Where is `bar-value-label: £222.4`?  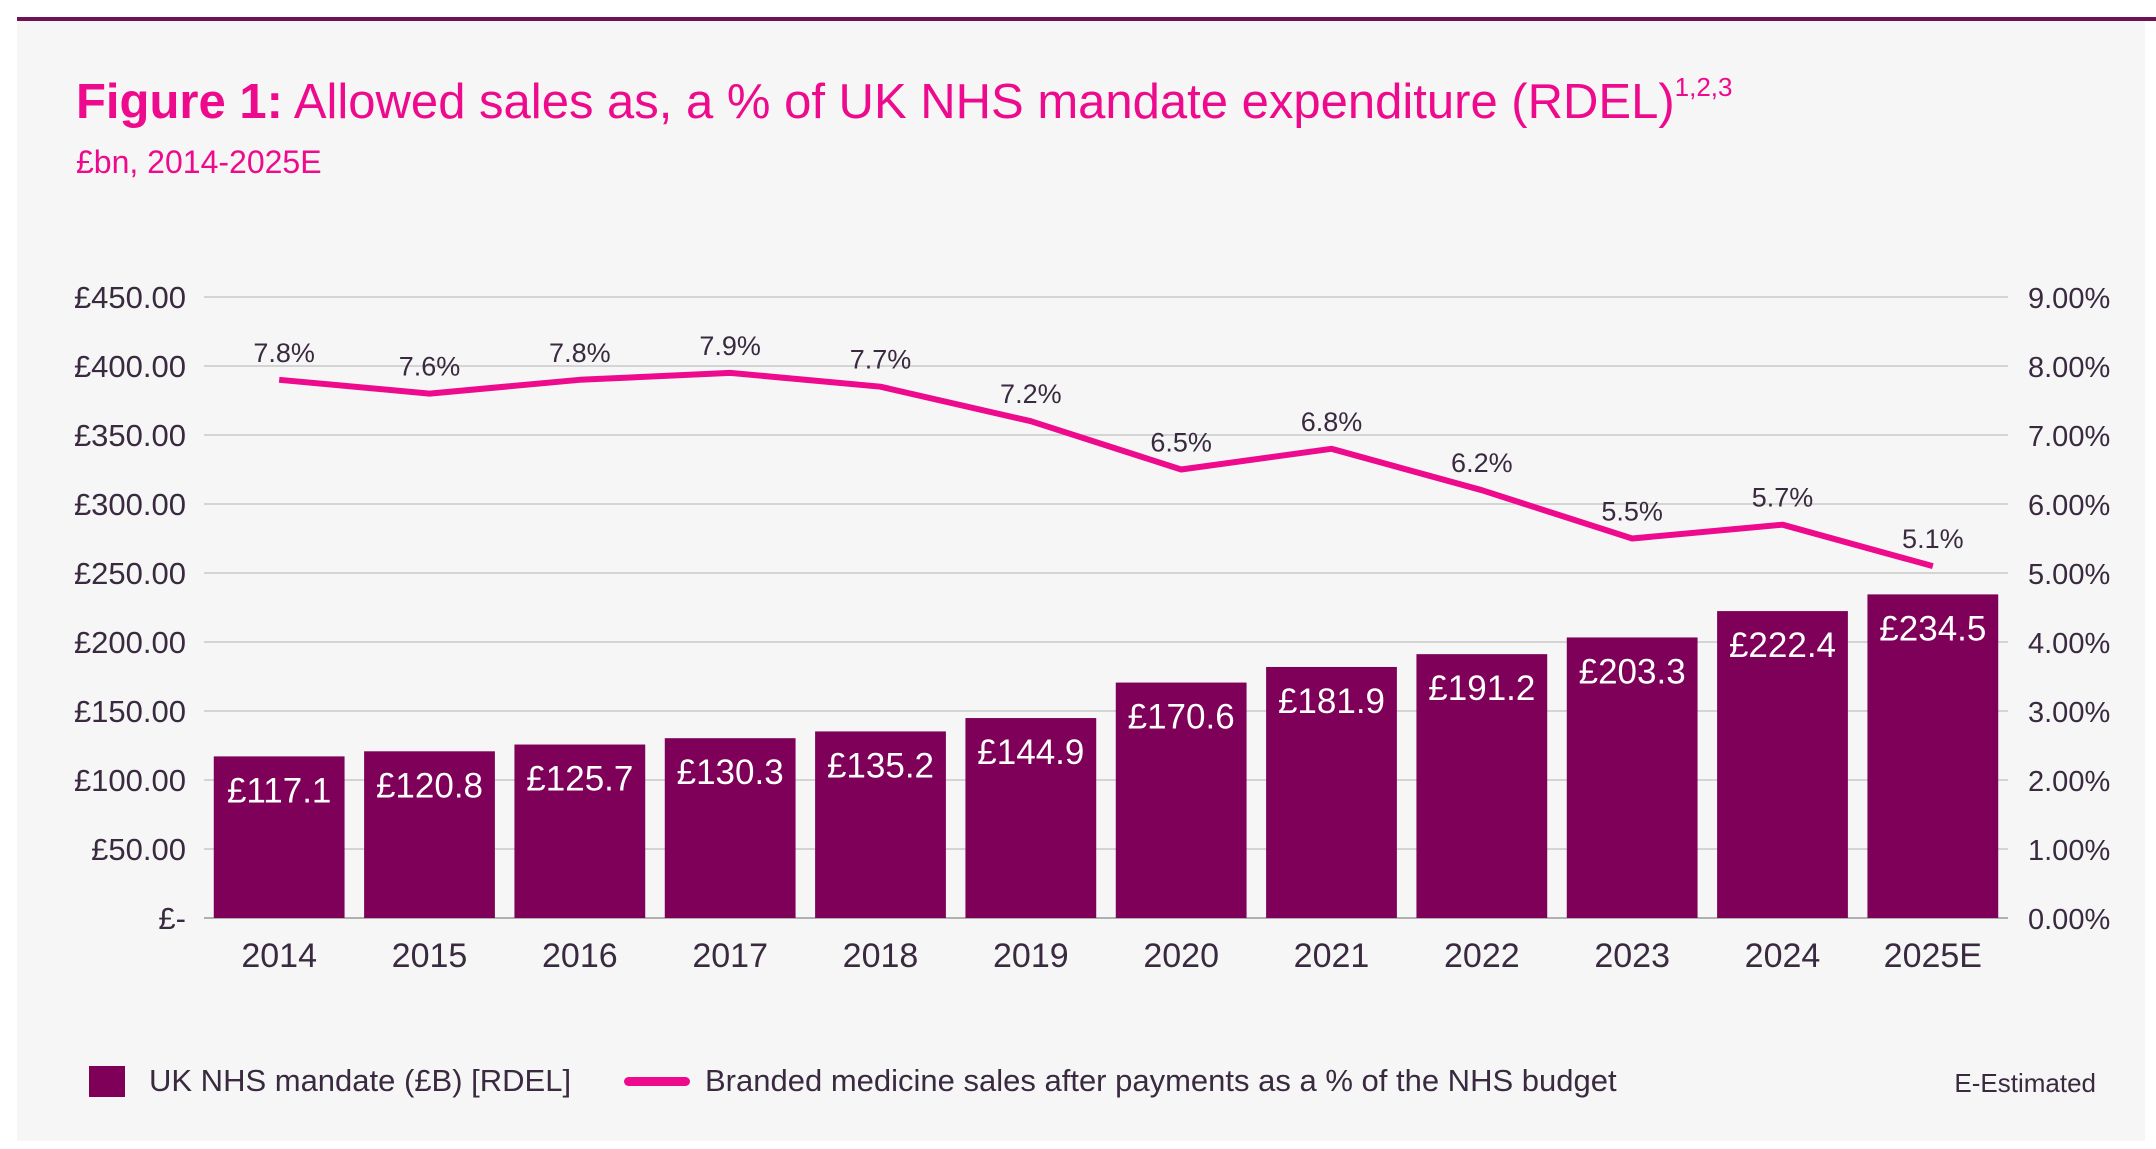
bar-value-label: £222.4 is located at coordinates (1782, 645).